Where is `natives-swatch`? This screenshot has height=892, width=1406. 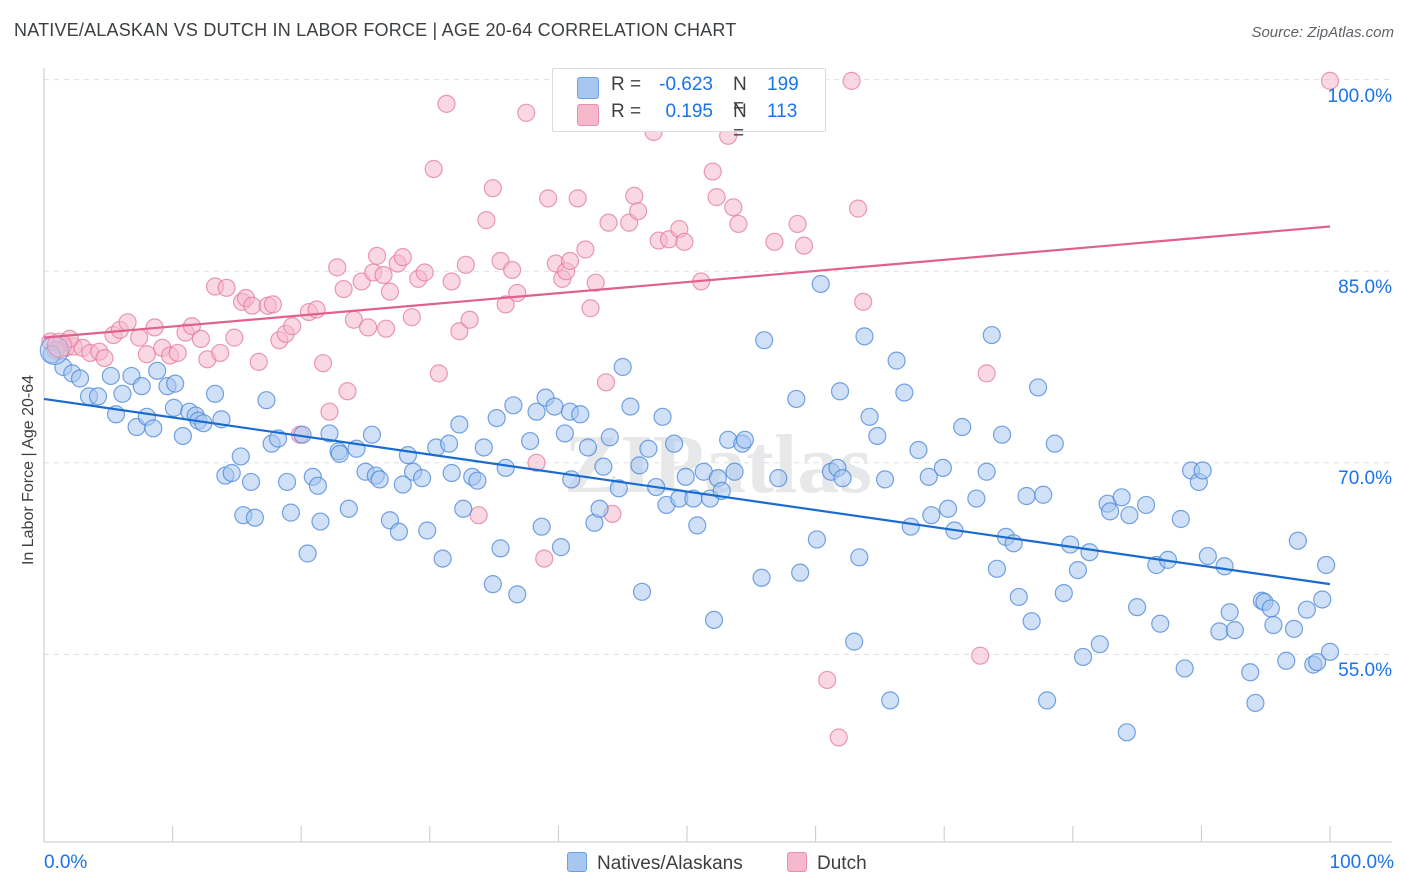
natives-swatch is located at coordinates (588, 88).